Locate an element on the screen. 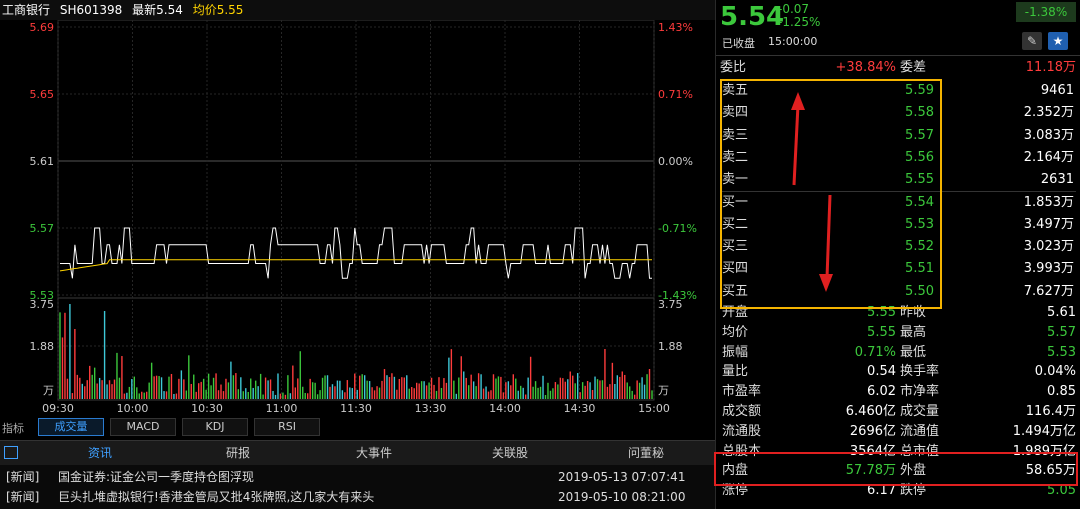 The width and height of the screenshot is (1080, 509). tab-kdj: KDJ is located at coordinates (215, 427).